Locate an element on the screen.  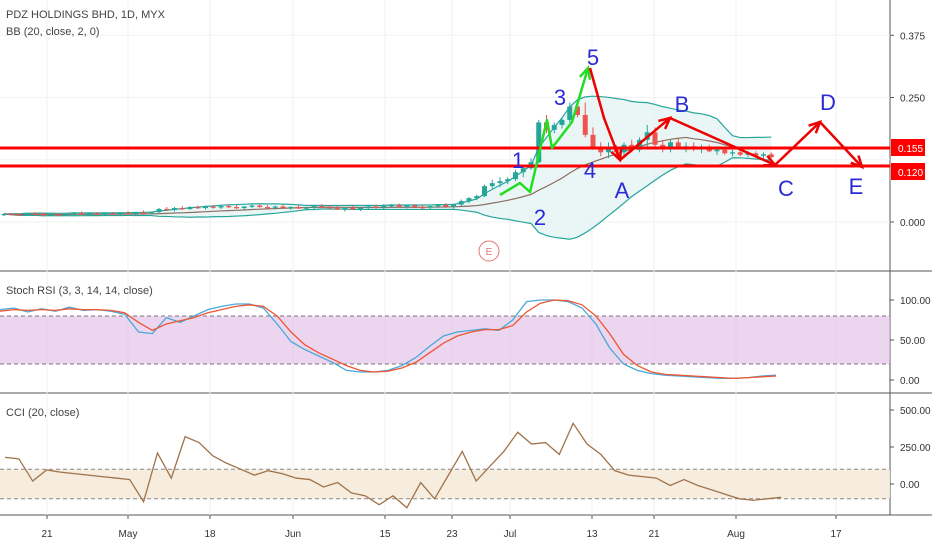
impulse-arrows is located at coordinates (544, 132).